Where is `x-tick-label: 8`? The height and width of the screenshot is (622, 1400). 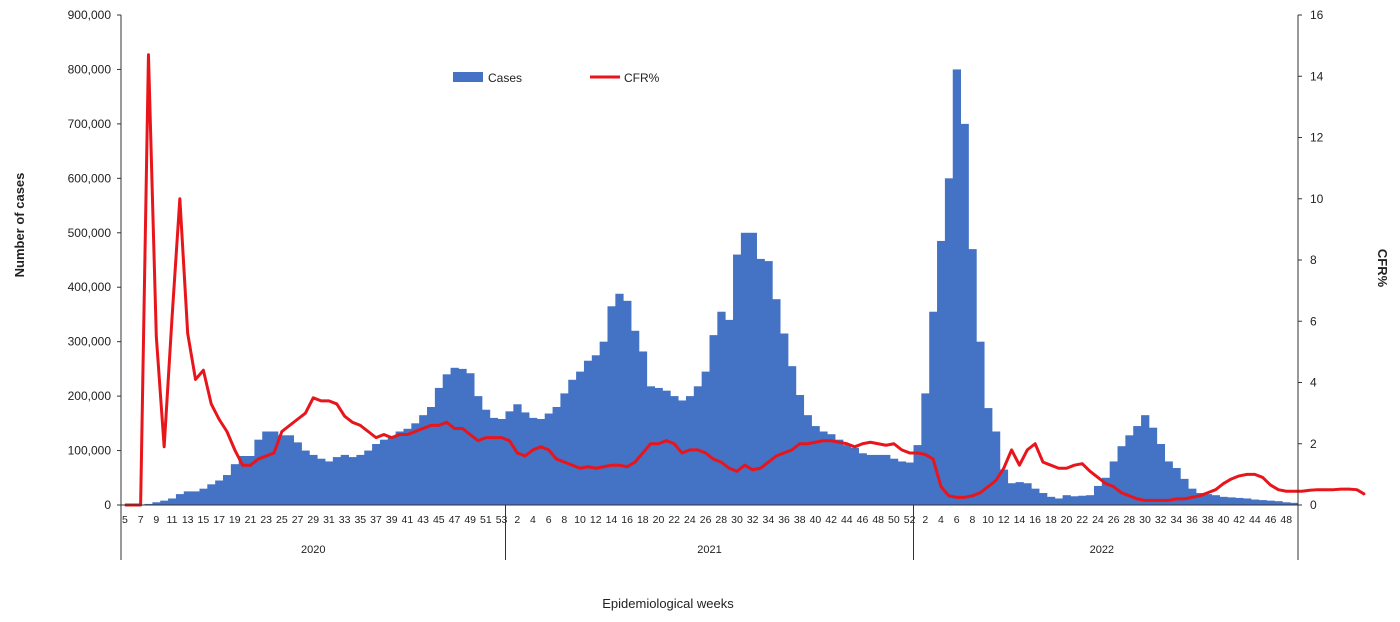
x-tick-label: 8 is located at coordinates (564, 520).